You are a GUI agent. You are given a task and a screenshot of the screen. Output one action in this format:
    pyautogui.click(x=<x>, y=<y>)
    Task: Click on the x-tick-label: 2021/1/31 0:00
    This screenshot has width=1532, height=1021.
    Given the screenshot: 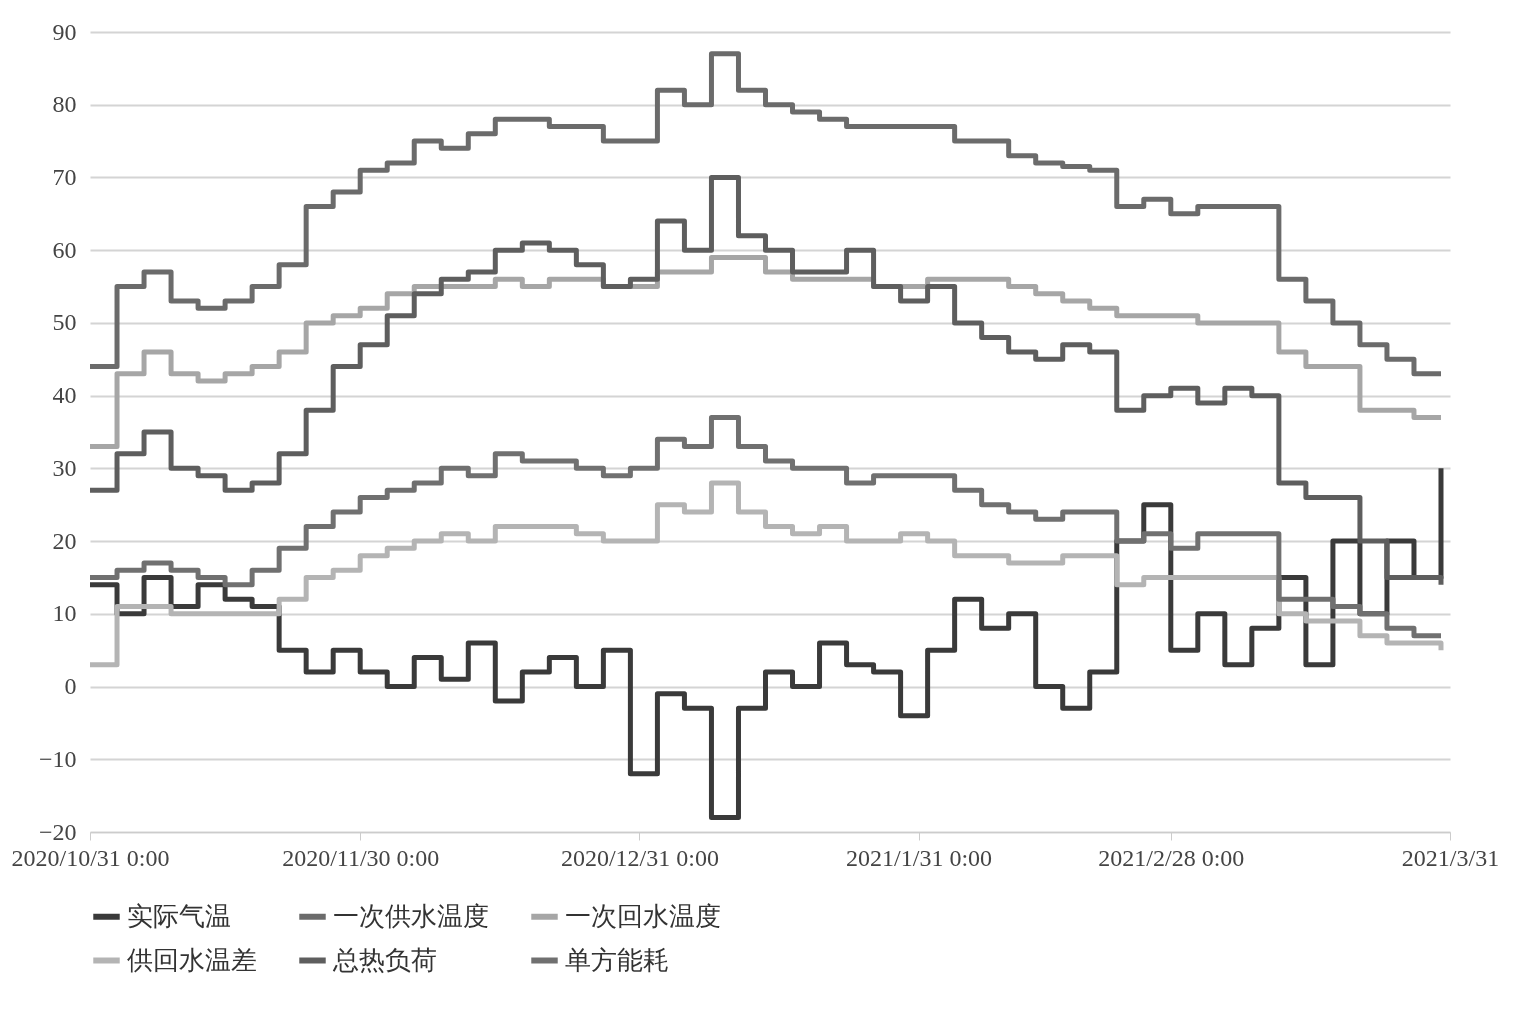 What is the action you would take?
    pyautogui.click(x=919, y=857)
    